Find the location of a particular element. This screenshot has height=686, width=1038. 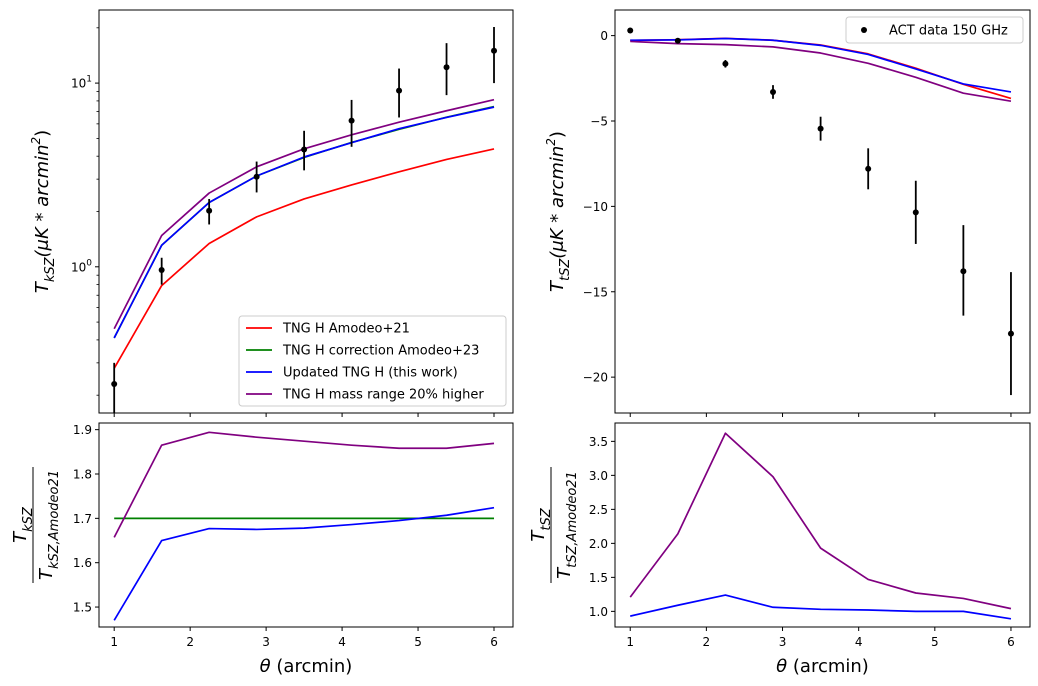

y-tick-label: 0 is located at coordinates (604, 36).